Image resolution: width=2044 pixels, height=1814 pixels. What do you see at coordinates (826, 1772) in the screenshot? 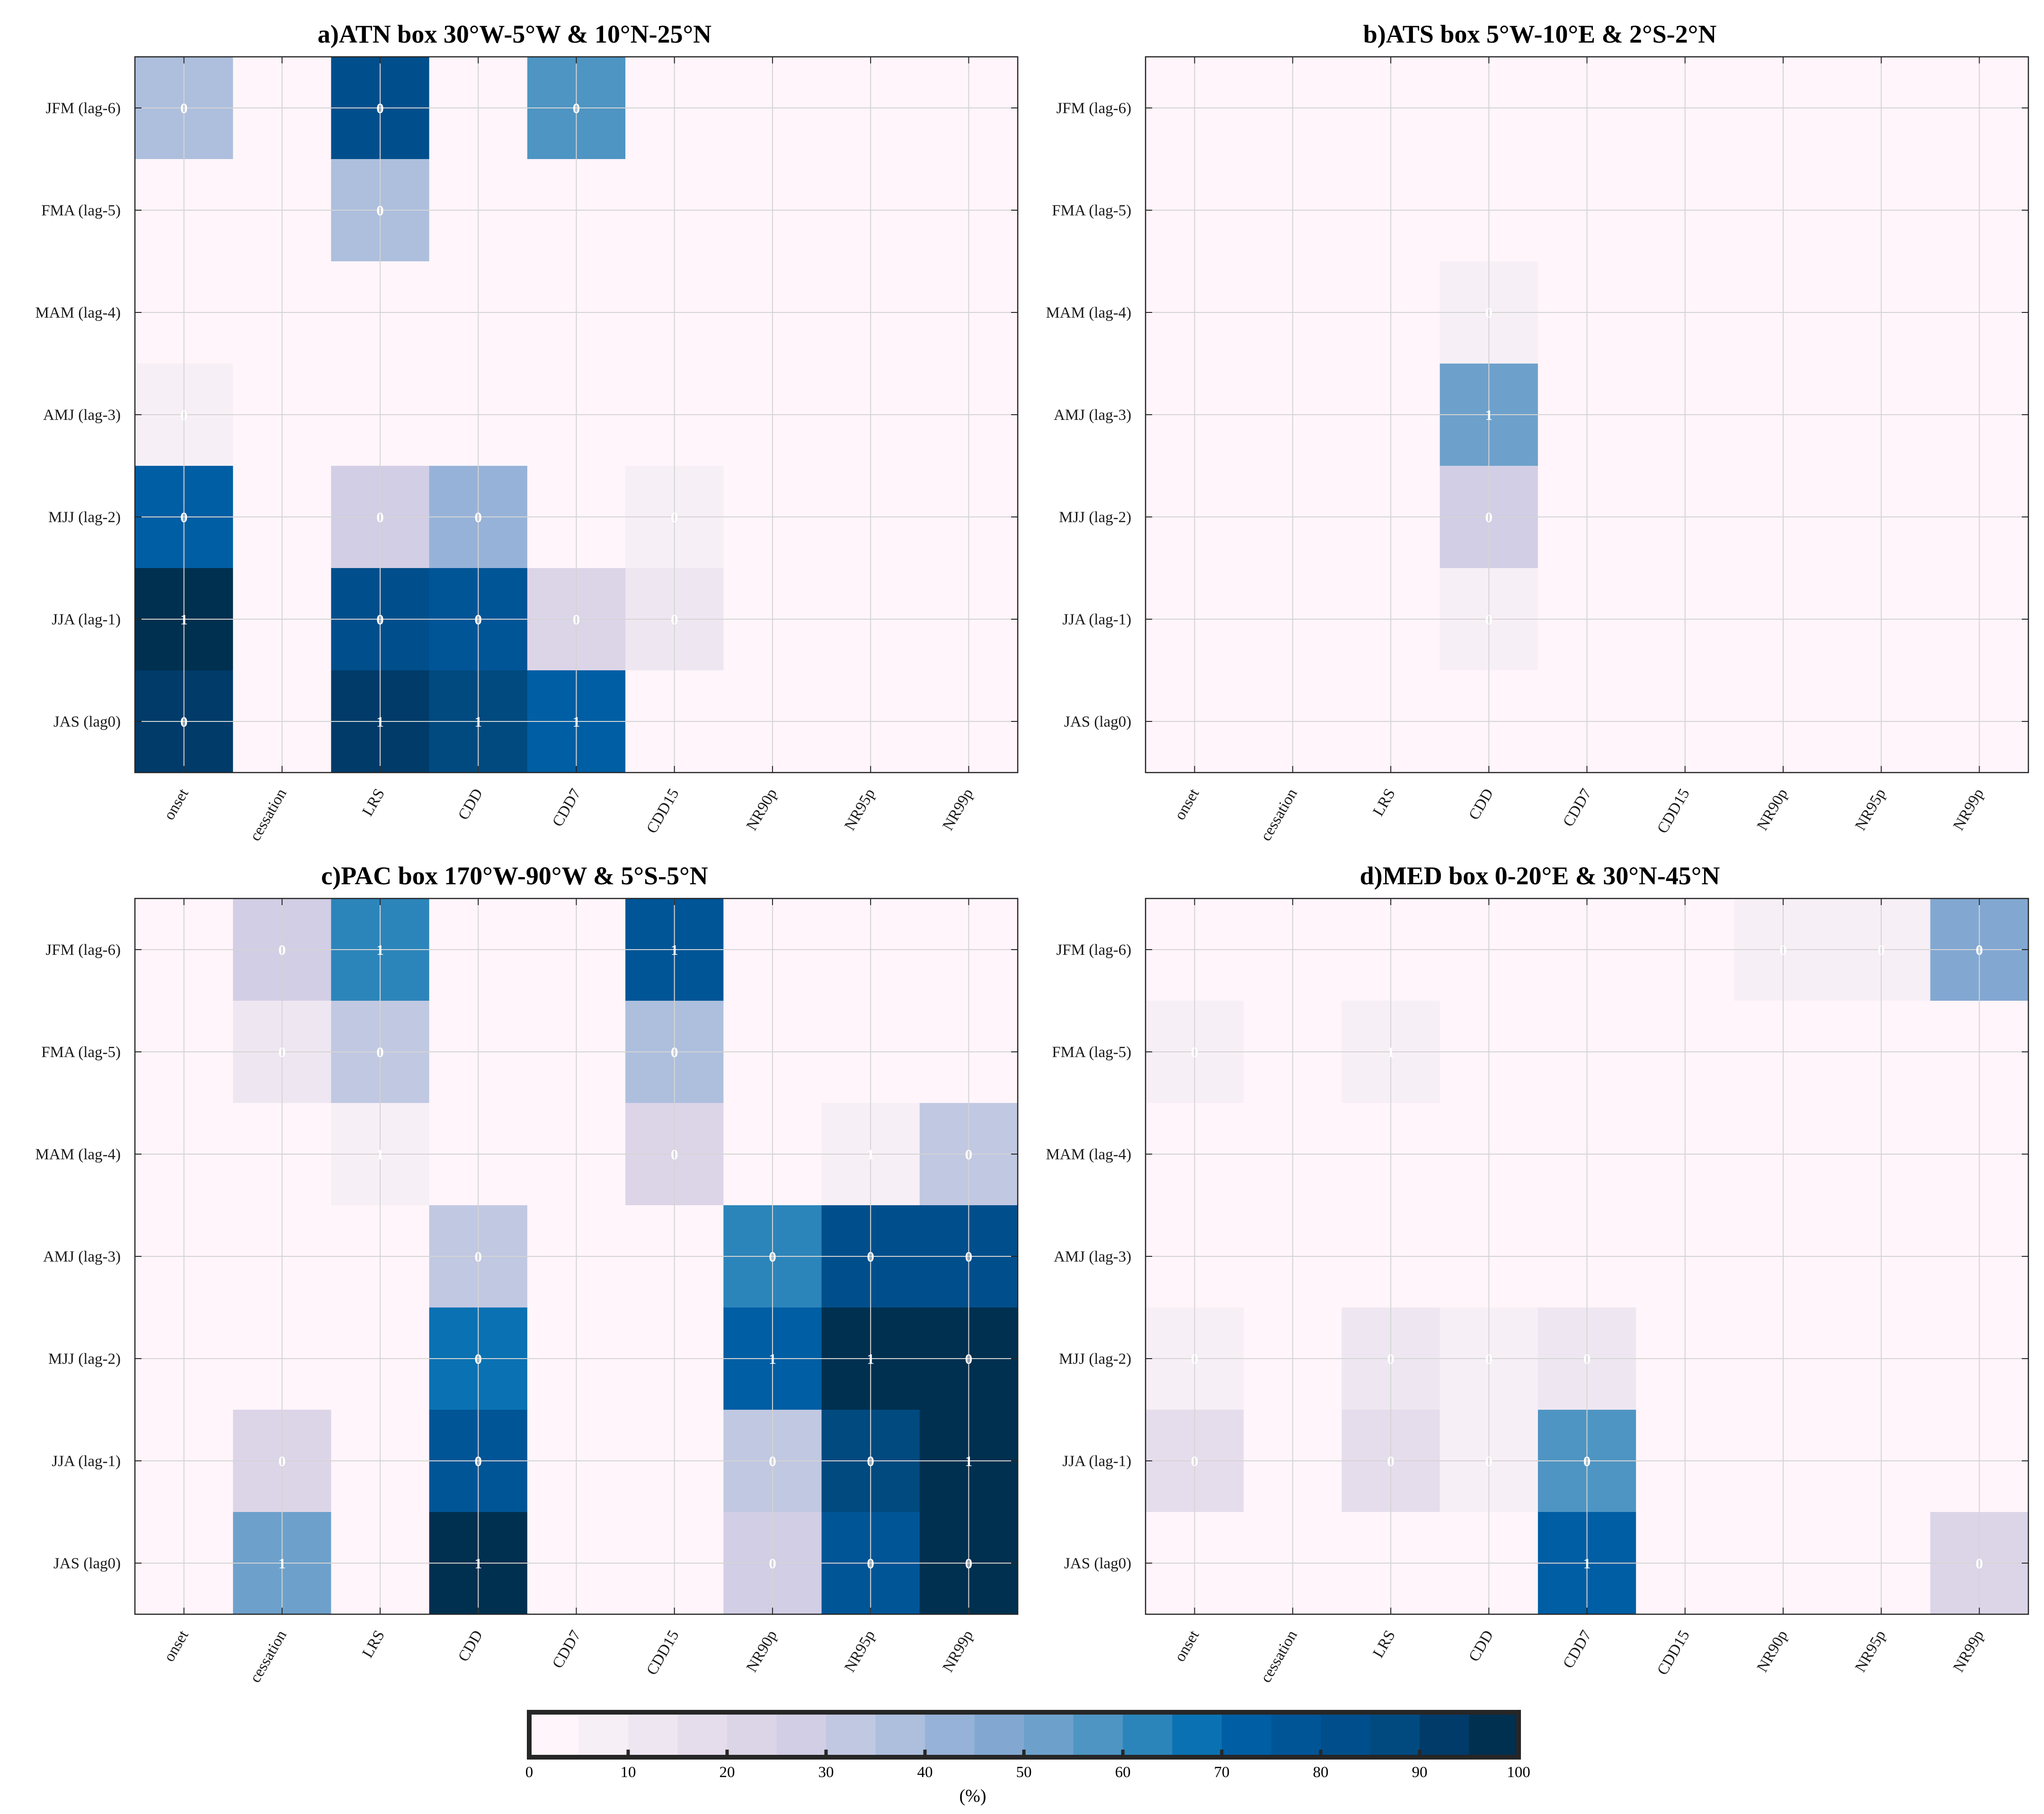
I see `colorbar-tick-label: 30` at bounding box center [826, 1772].